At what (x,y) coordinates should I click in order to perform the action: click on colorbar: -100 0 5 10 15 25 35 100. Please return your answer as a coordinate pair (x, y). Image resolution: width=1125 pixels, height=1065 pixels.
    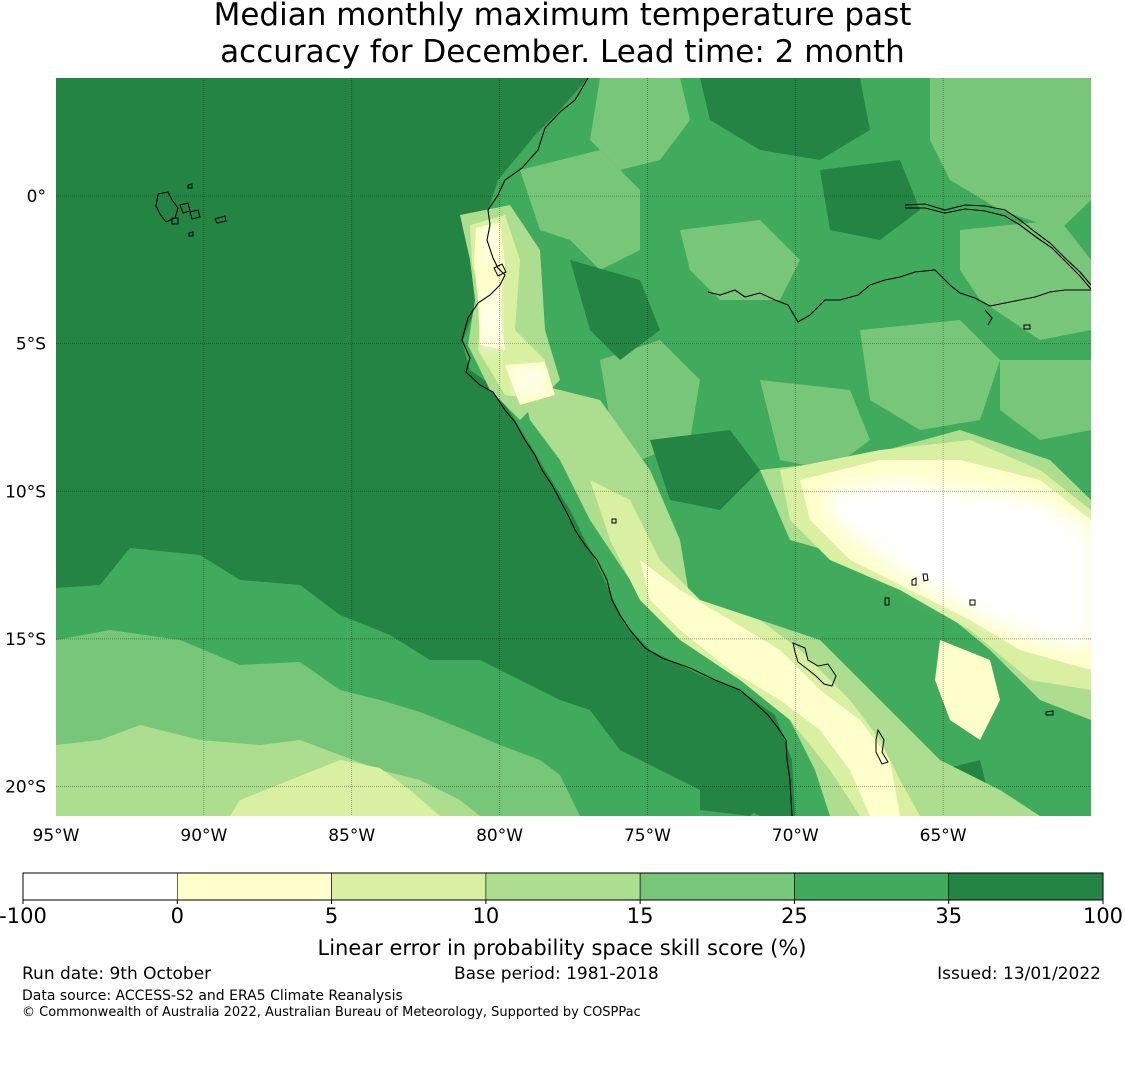
    Looking at the image, I should click on (561, 900).